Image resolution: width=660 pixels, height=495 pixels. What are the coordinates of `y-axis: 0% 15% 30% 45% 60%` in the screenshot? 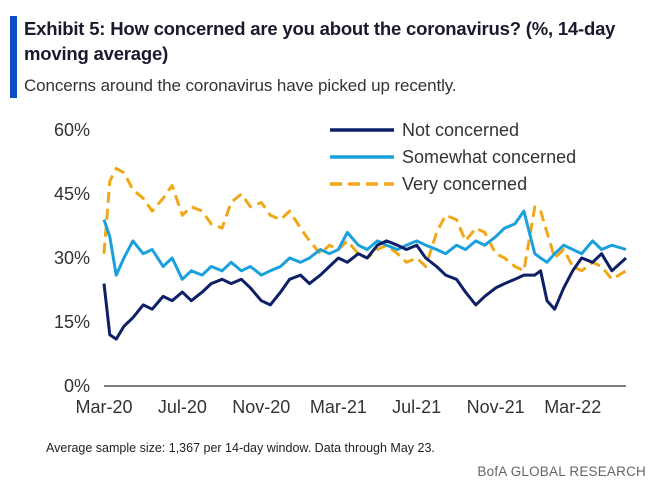 It's located at (72, 258).